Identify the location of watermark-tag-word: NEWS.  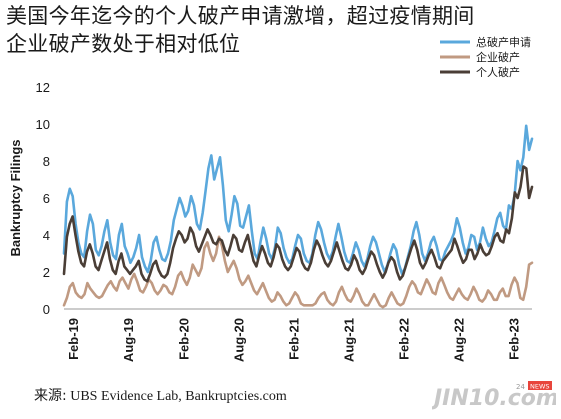
(540, 387).